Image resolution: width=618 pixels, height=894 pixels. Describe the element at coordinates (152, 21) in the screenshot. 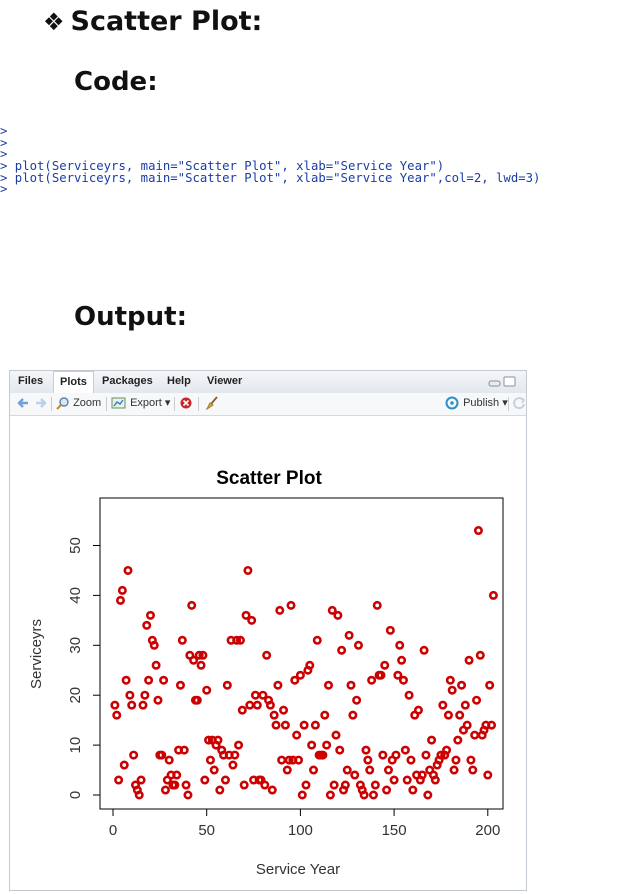

I see `section-heading: ❖ Scatter Plot:` at that location.